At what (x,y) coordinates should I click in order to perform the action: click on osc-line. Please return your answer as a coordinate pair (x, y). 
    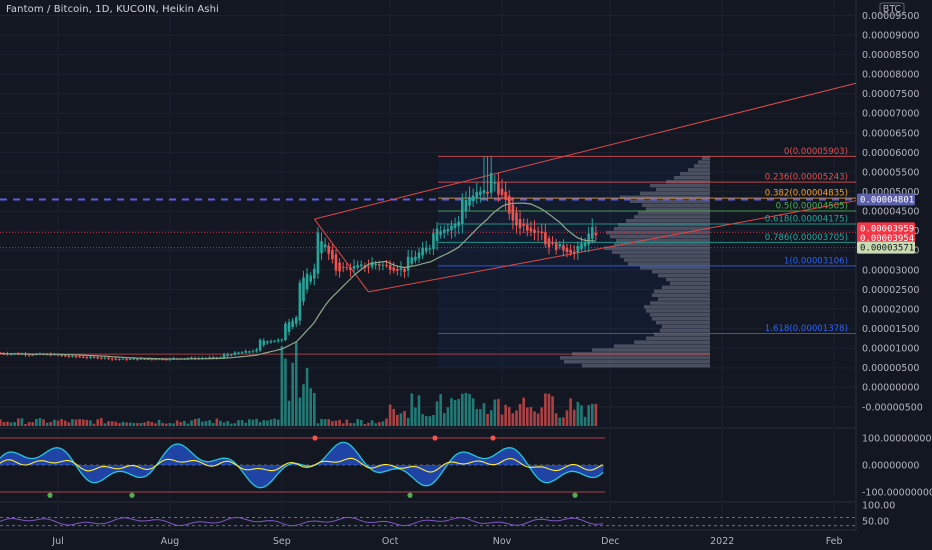
    Looking at the image, I should click on (302, 465).